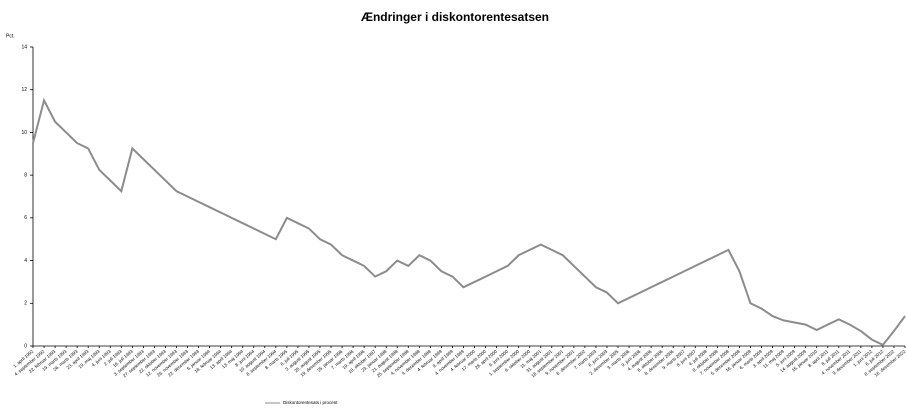  I want to click on y-tick-label: 4, so click(25, 261).